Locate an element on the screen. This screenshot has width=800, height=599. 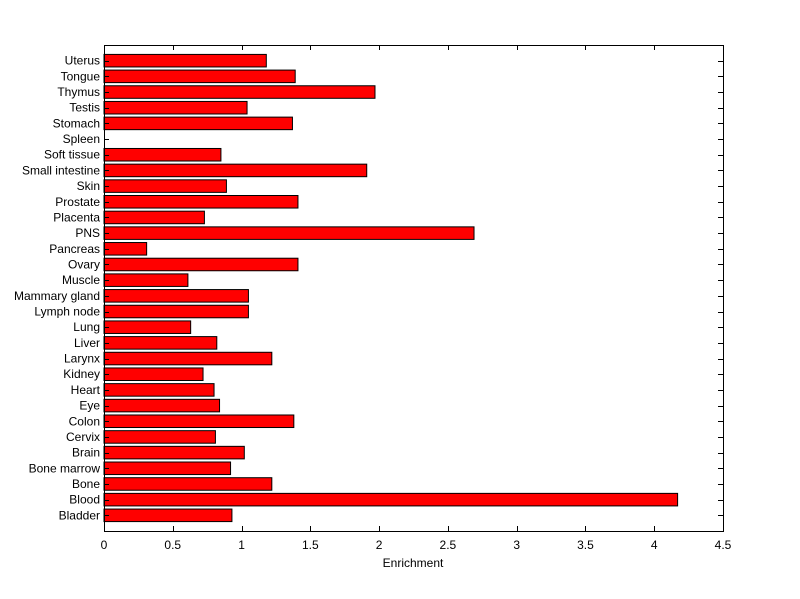
x-tick-label: 1.5 is located at coordinates (310, 545).